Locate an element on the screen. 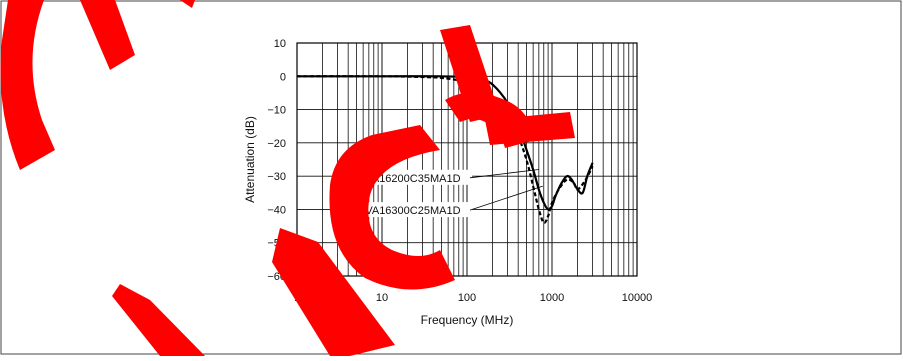  x-axis-label: Frequency (MHz) is located at coordinates (467, 320).